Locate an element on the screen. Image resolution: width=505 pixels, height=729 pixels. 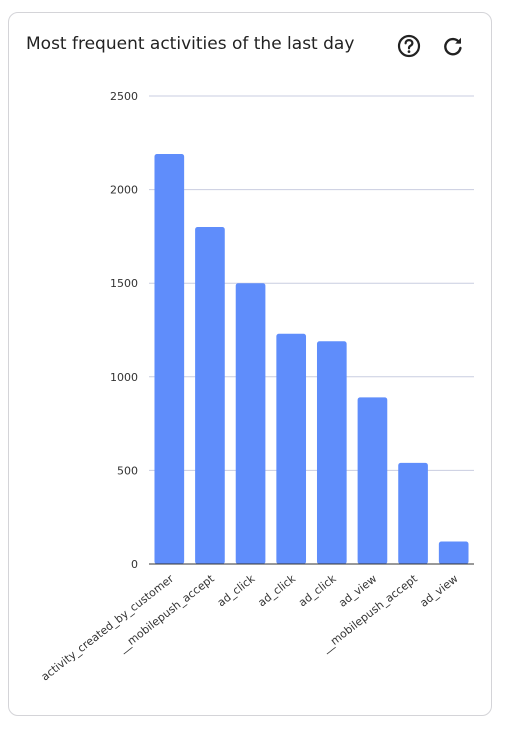
y-tick-label: 1000 is located at coordinates (124, 377).